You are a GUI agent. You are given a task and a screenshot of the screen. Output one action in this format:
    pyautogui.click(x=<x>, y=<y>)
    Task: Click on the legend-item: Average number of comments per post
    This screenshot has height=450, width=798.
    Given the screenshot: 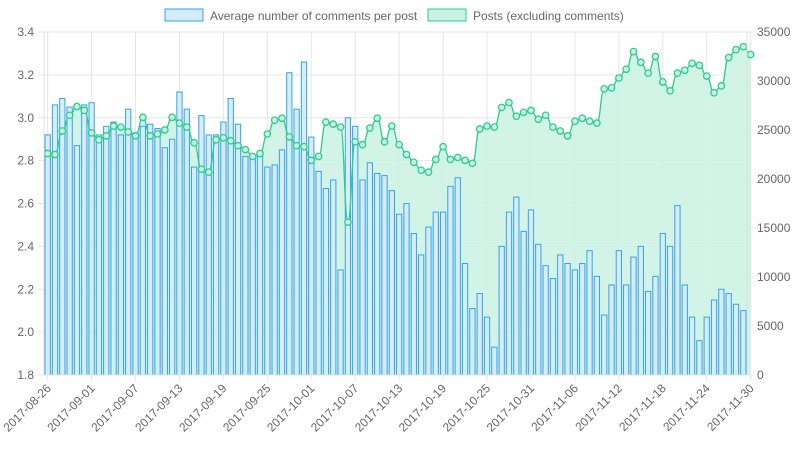 What is the action you would take?
    pyautogui.click(x=291, y=15)
    